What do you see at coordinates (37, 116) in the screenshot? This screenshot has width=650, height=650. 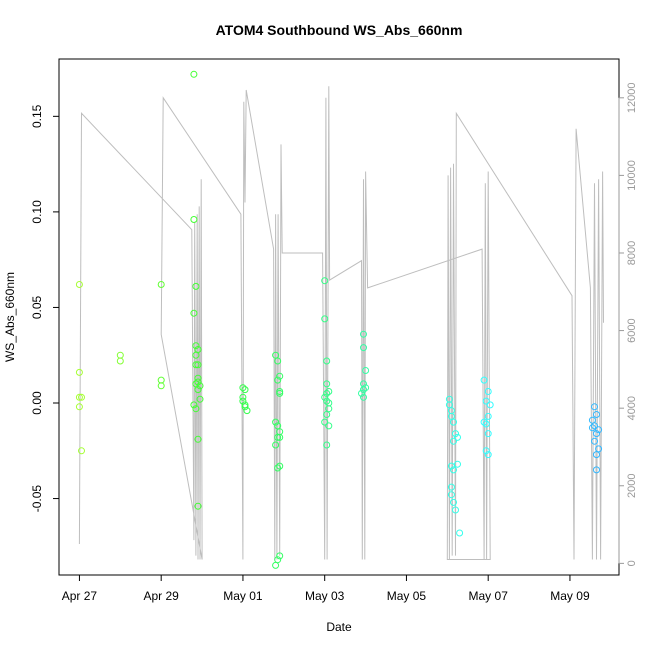 I see `y-tick-label: 0.15` at bounding box center [37, 116].